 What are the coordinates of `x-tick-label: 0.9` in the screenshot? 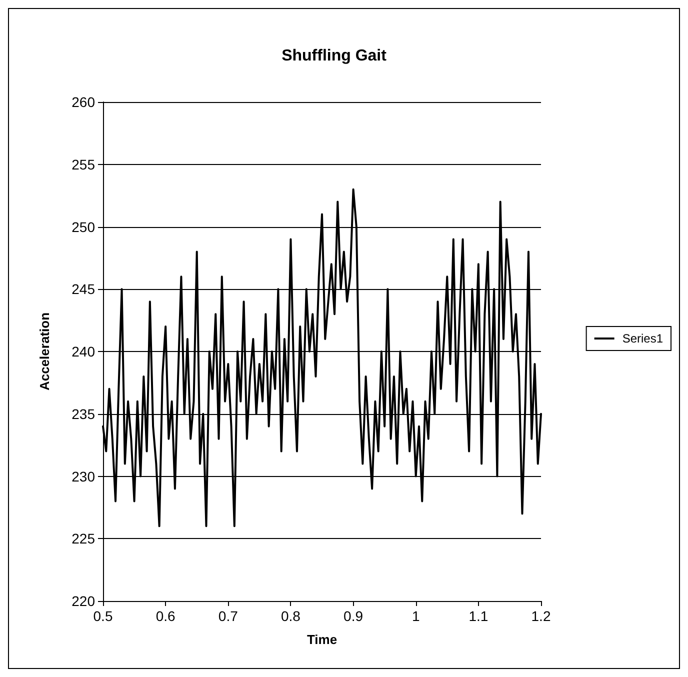 It's located at (354, 616).